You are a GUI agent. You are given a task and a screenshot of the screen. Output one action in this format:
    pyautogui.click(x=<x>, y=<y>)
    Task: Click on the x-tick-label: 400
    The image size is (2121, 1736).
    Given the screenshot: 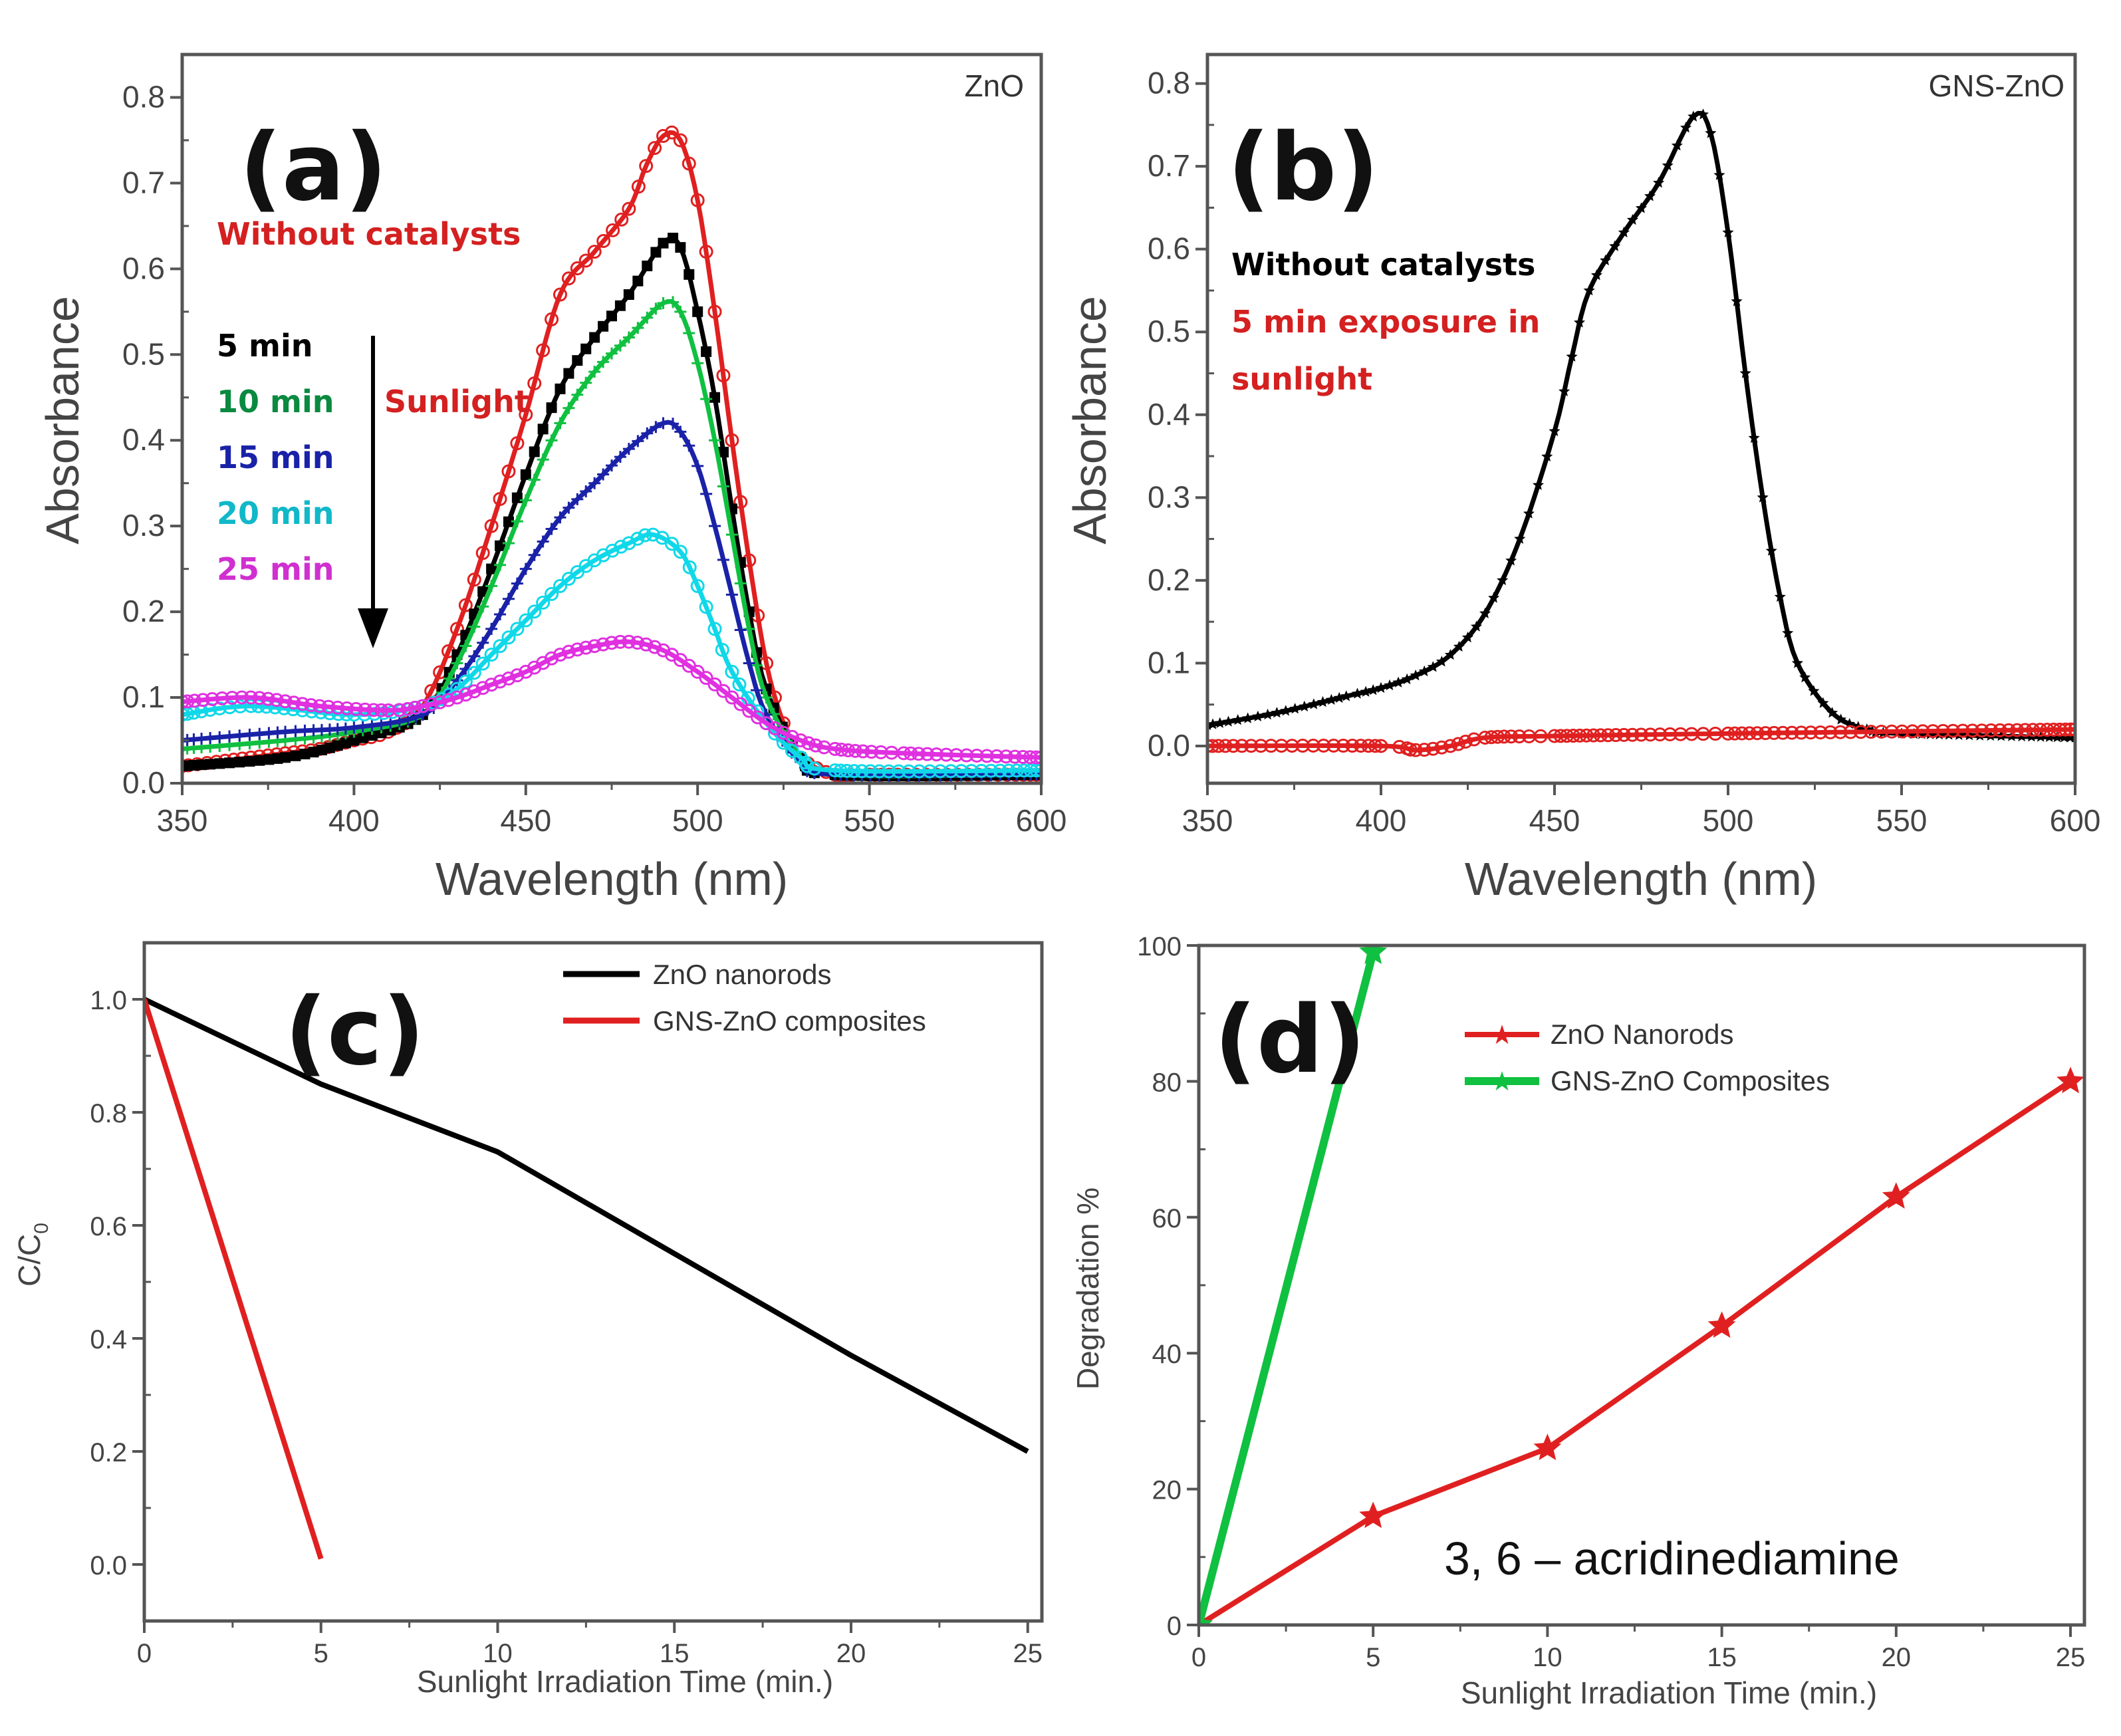 What is the action you would take?
    pyautogui.click(x=354, y=821)
    